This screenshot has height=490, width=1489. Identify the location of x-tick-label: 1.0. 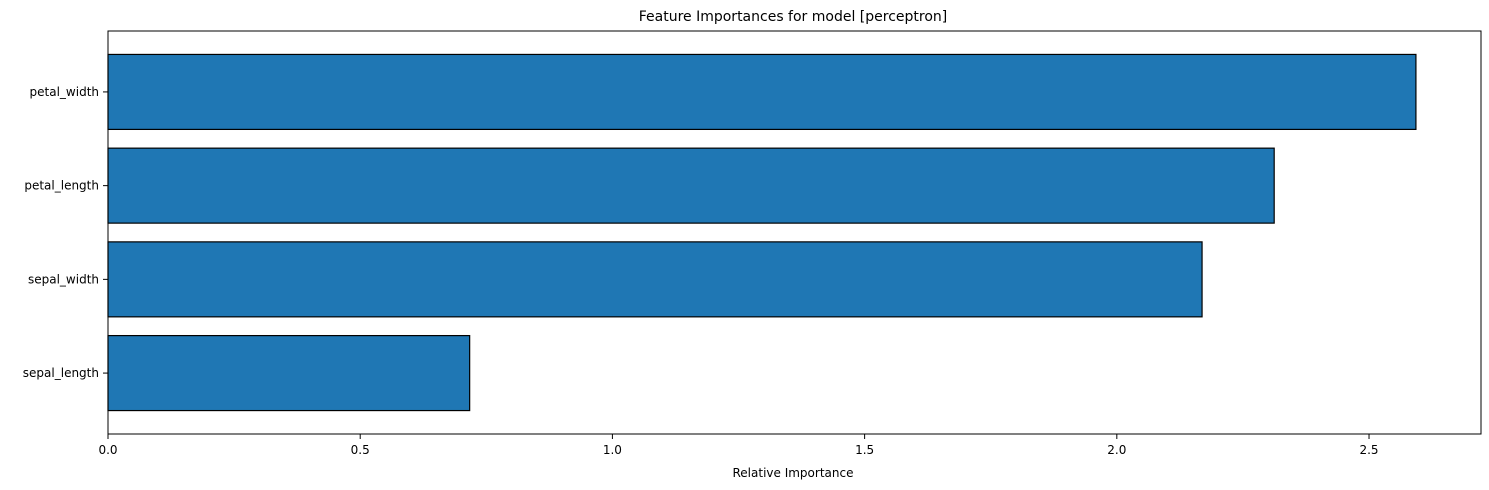
(612, 450).